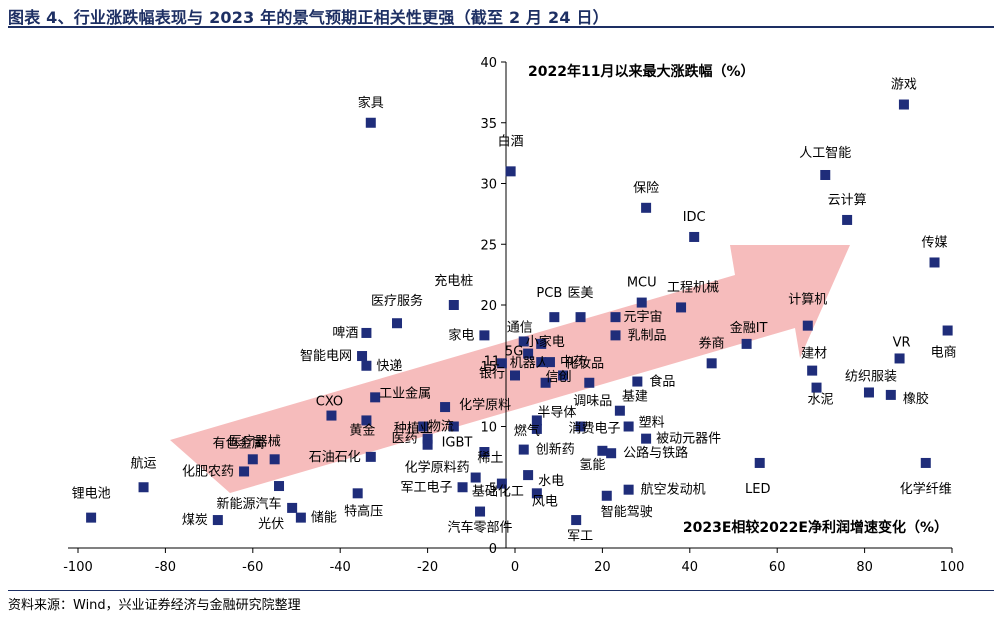  Describe the element at coordinates (694, 217) in the screenshot. I see `point-label: IDC` at that location.